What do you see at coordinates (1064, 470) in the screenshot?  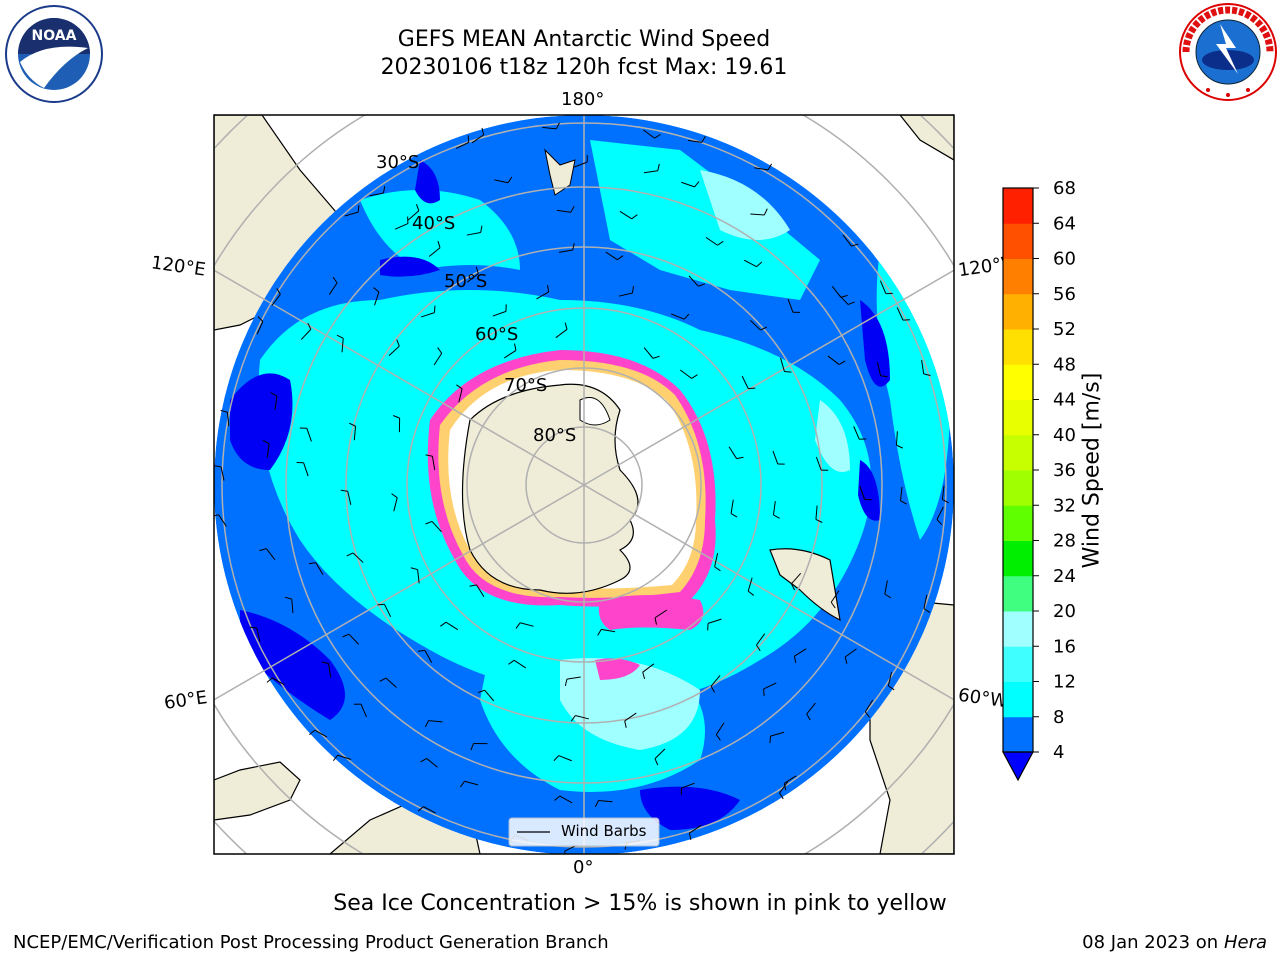 I see `colorbar-tick-label: 36` at bounding box center [1064, 470].